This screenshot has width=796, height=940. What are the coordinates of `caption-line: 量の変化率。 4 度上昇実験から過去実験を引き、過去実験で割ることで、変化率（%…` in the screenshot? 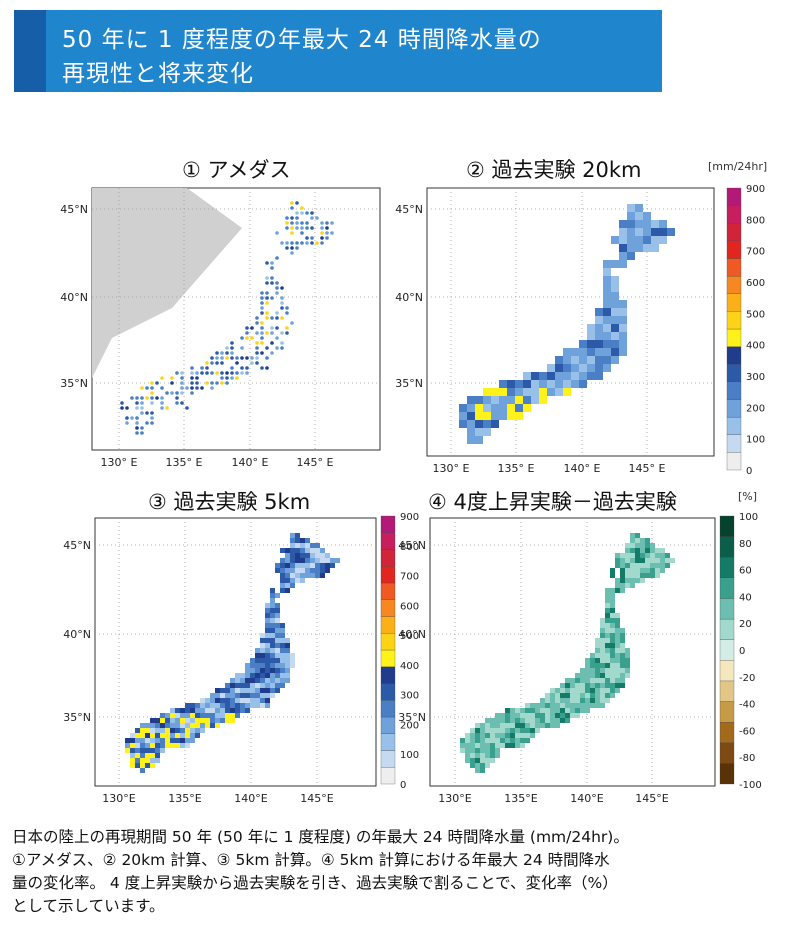 It's located at (315, 883).